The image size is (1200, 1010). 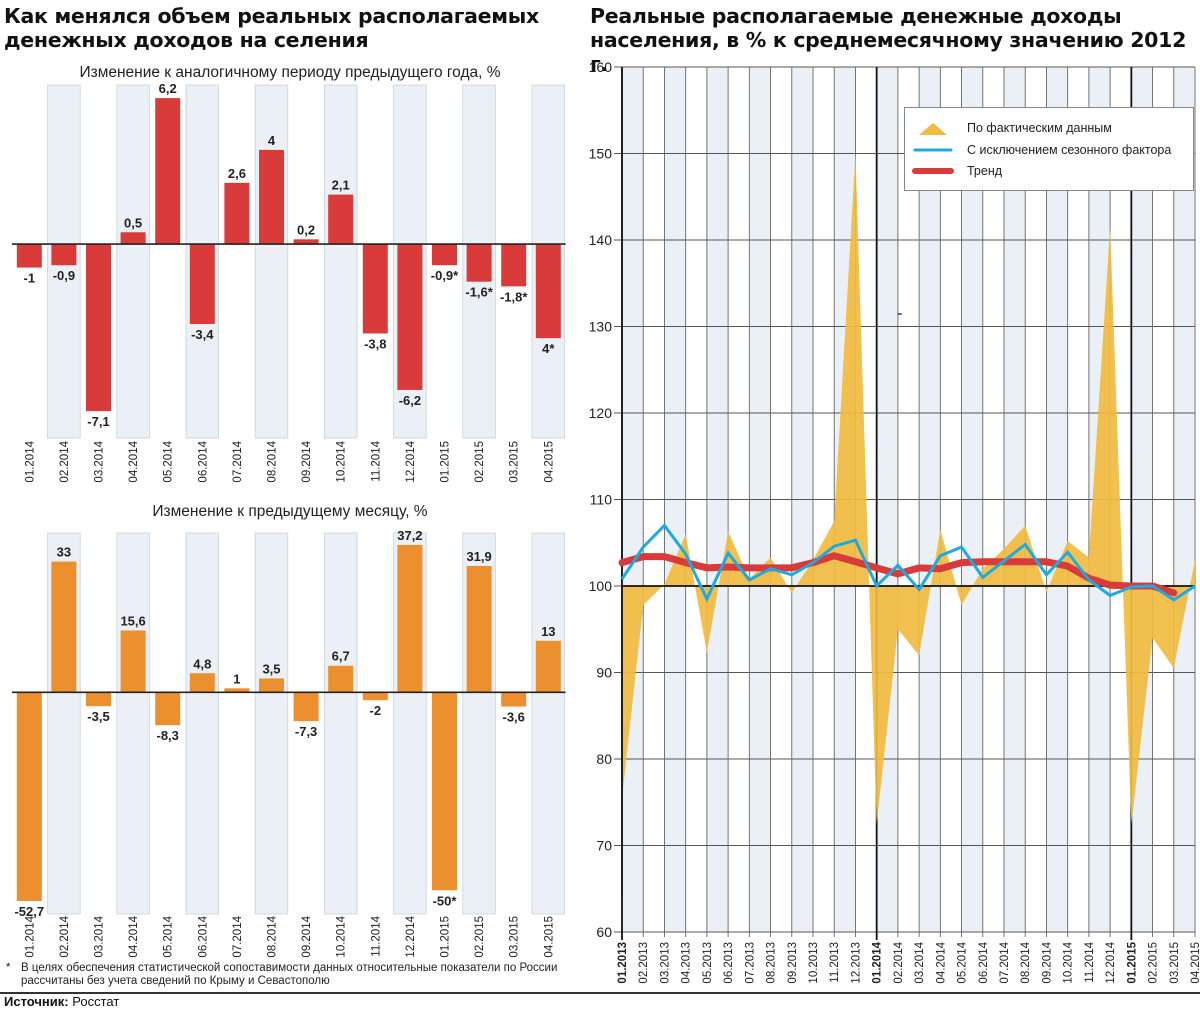 What do you see at coordinates (601, 586) in the screenshot?
I see `y-tick-label: 100` at bounding box center [601, 586].